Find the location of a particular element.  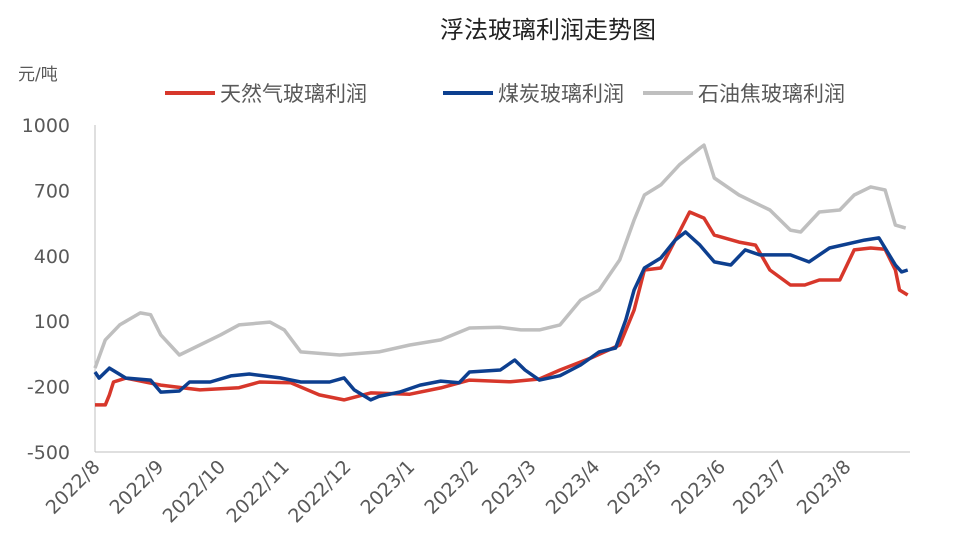

y-tick-label: -200 is located at coordinates (48, 388).